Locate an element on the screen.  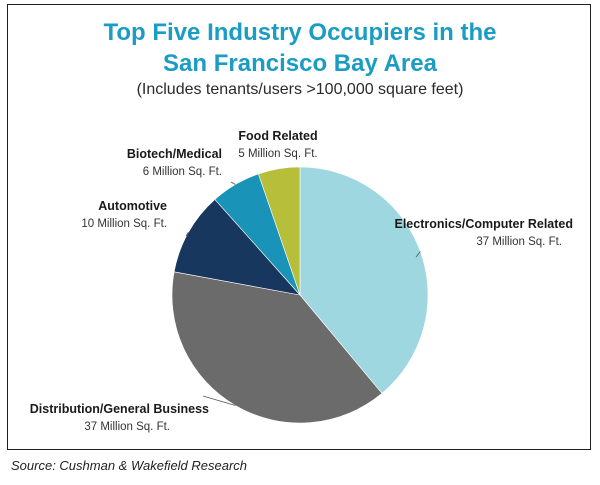
slice-value-automotive: 10 Million Sq. Ft. is located at coordinates (124, 224).